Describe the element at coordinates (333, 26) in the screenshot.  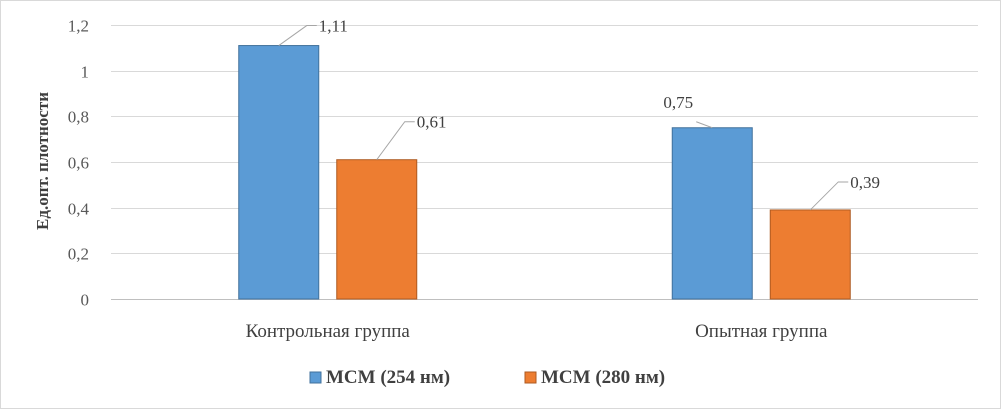
I see `data-label: 1,11` at that location.